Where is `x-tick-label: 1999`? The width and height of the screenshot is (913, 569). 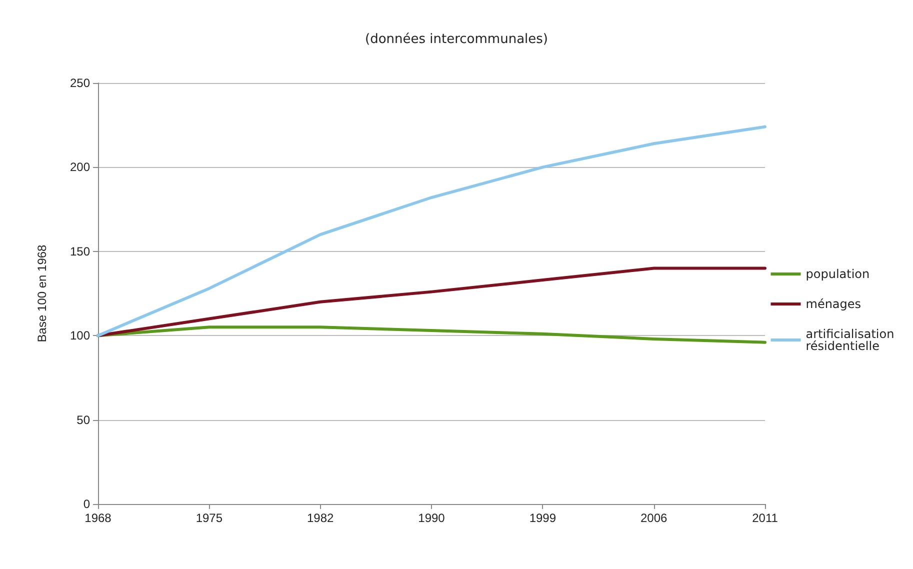 x-tick-label: 1999 is located at coordinates (542, 518).